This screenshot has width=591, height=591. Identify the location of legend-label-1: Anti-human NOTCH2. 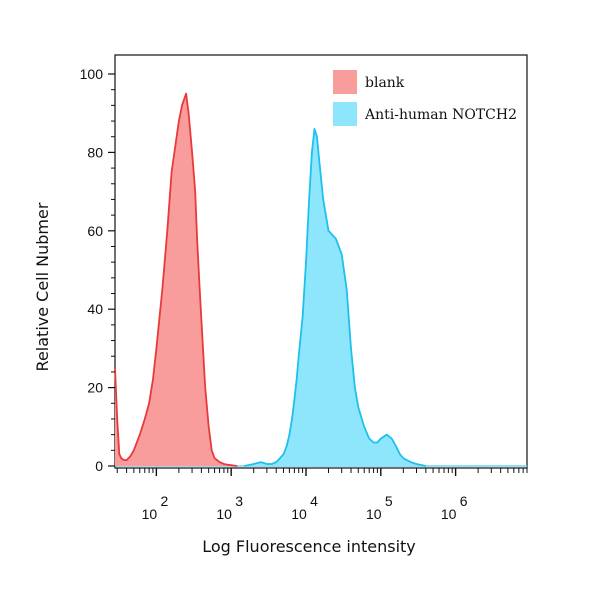
(440, 115).